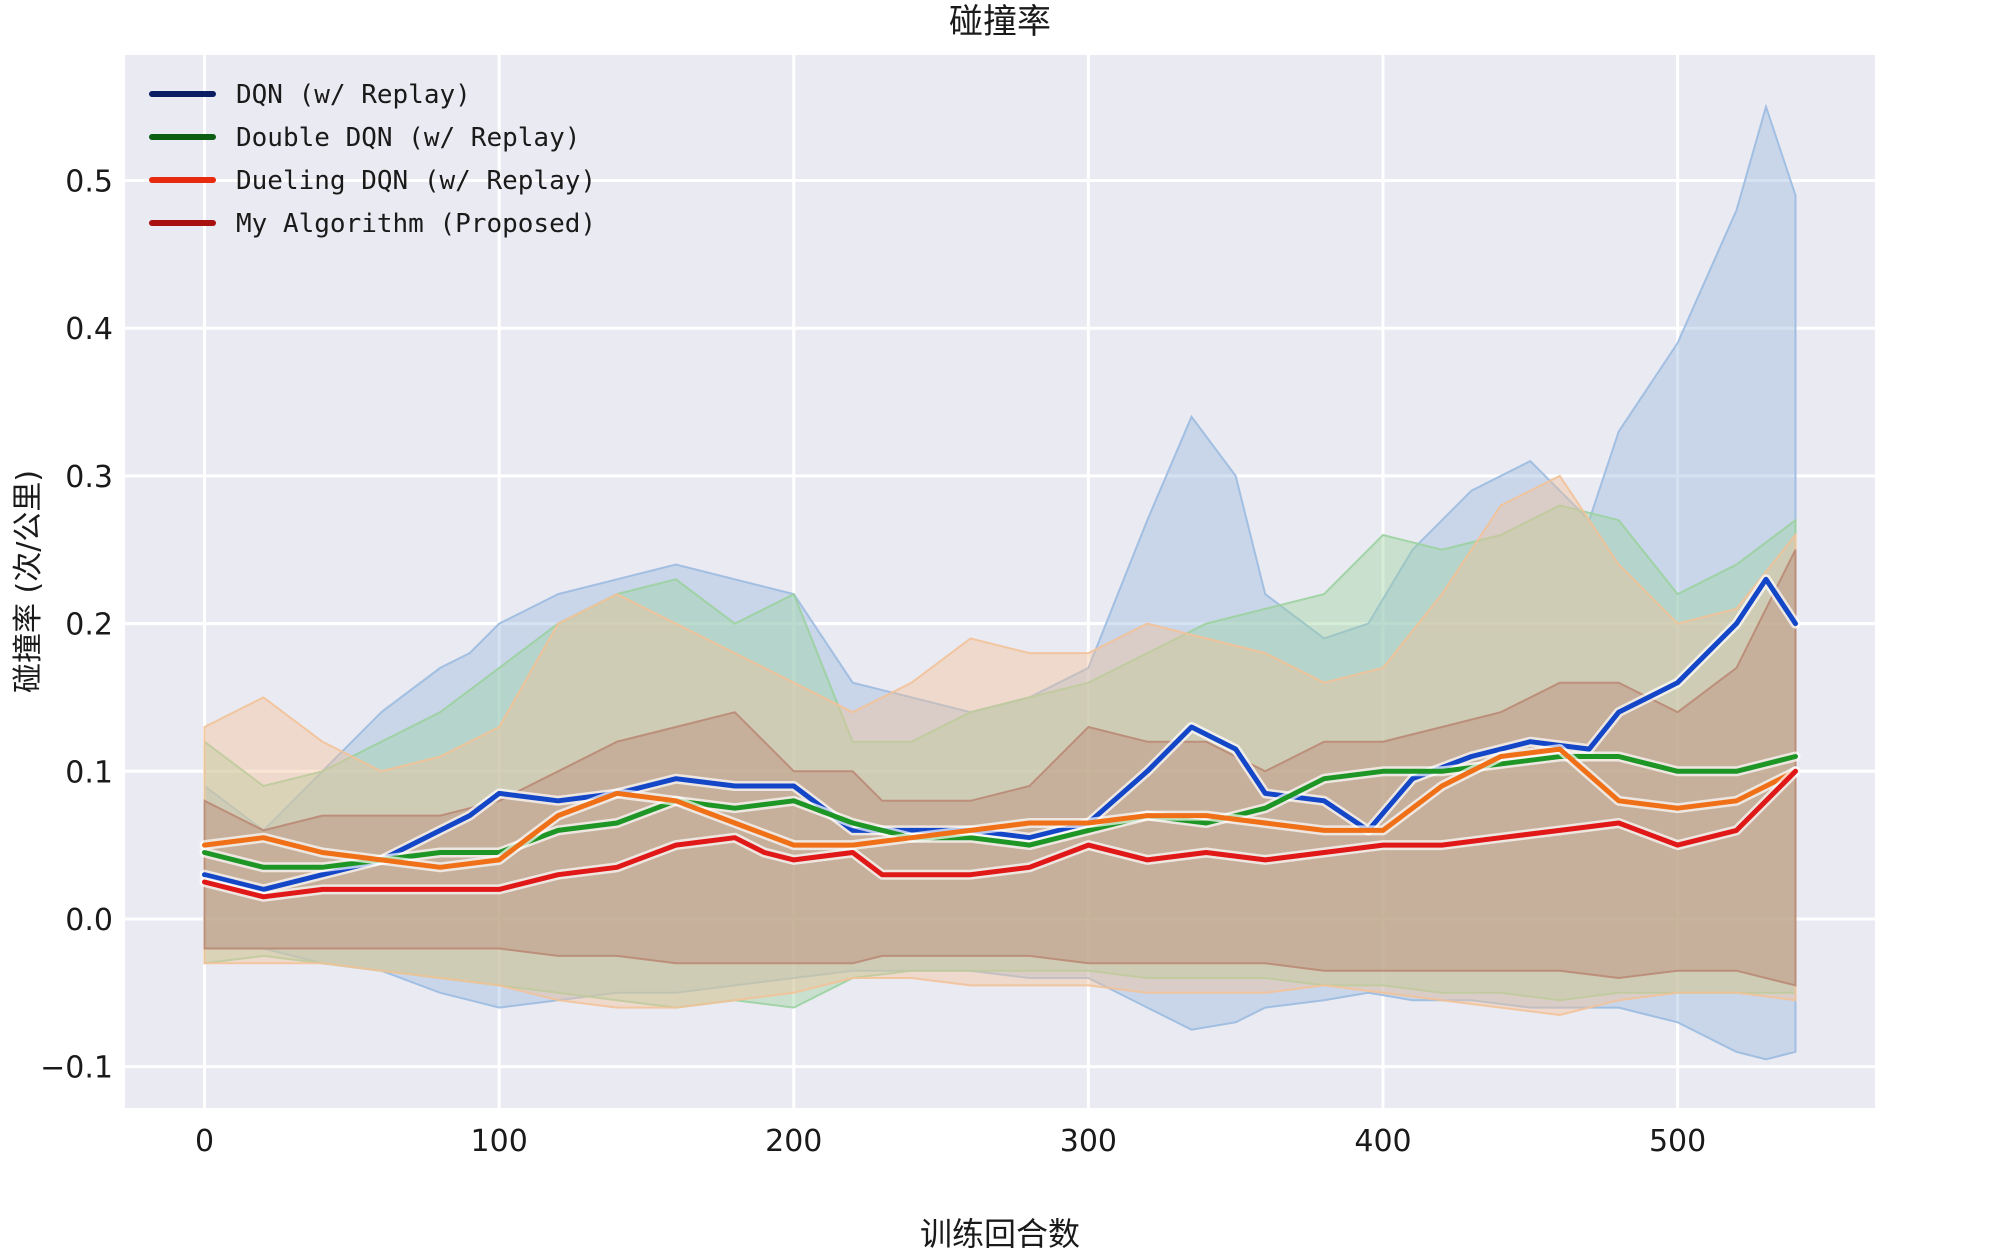  What do you see at coordinates (76, 1068) in the screenshot?
I see `y-tick-label: −0.1` at bounding box center [76, 1068].